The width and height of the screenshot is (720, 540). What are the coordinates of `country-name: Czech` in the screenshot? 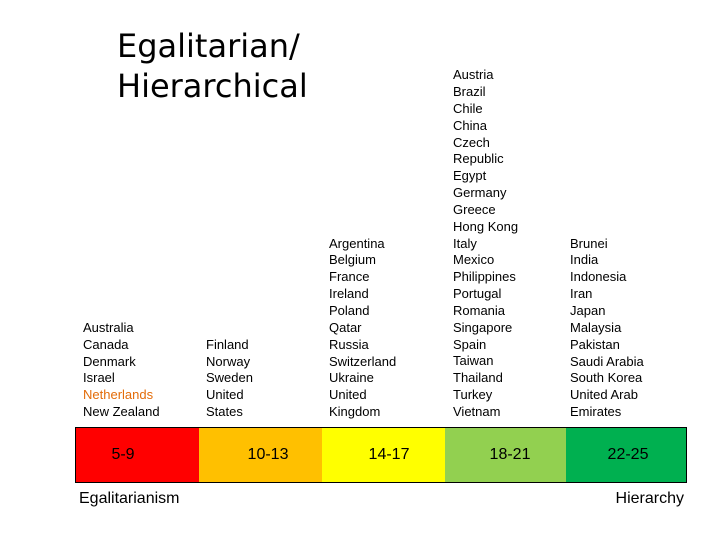 It's located at (471, 142).